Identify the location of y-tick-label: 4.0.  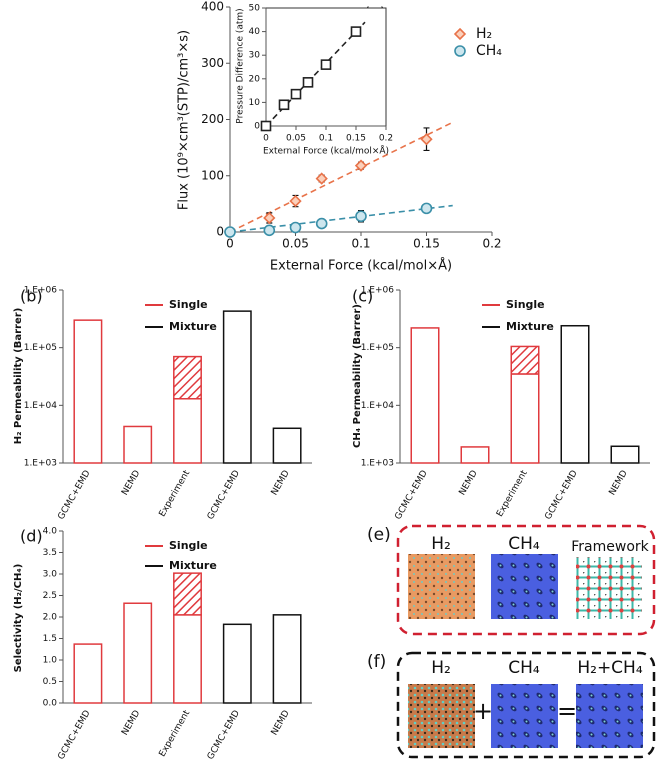
(50, 532).